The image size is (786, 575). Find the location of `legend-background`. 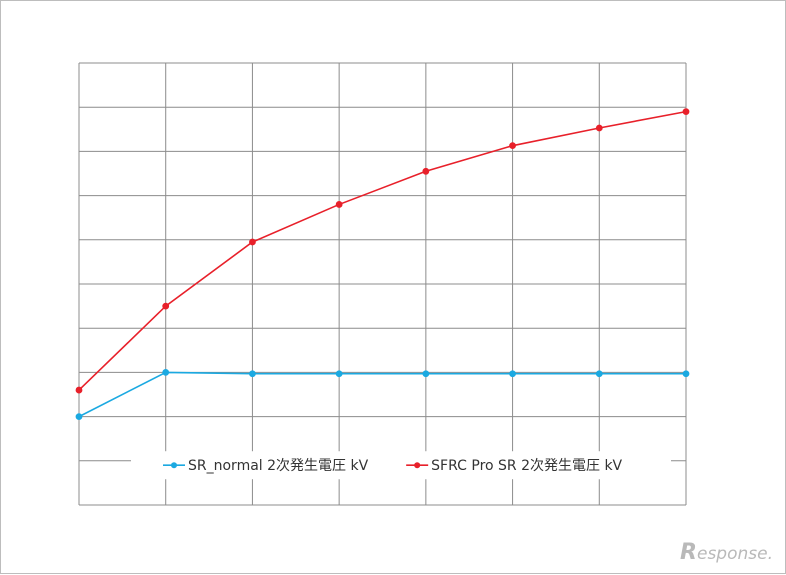

legend-background is located at coordinates (401, 465).